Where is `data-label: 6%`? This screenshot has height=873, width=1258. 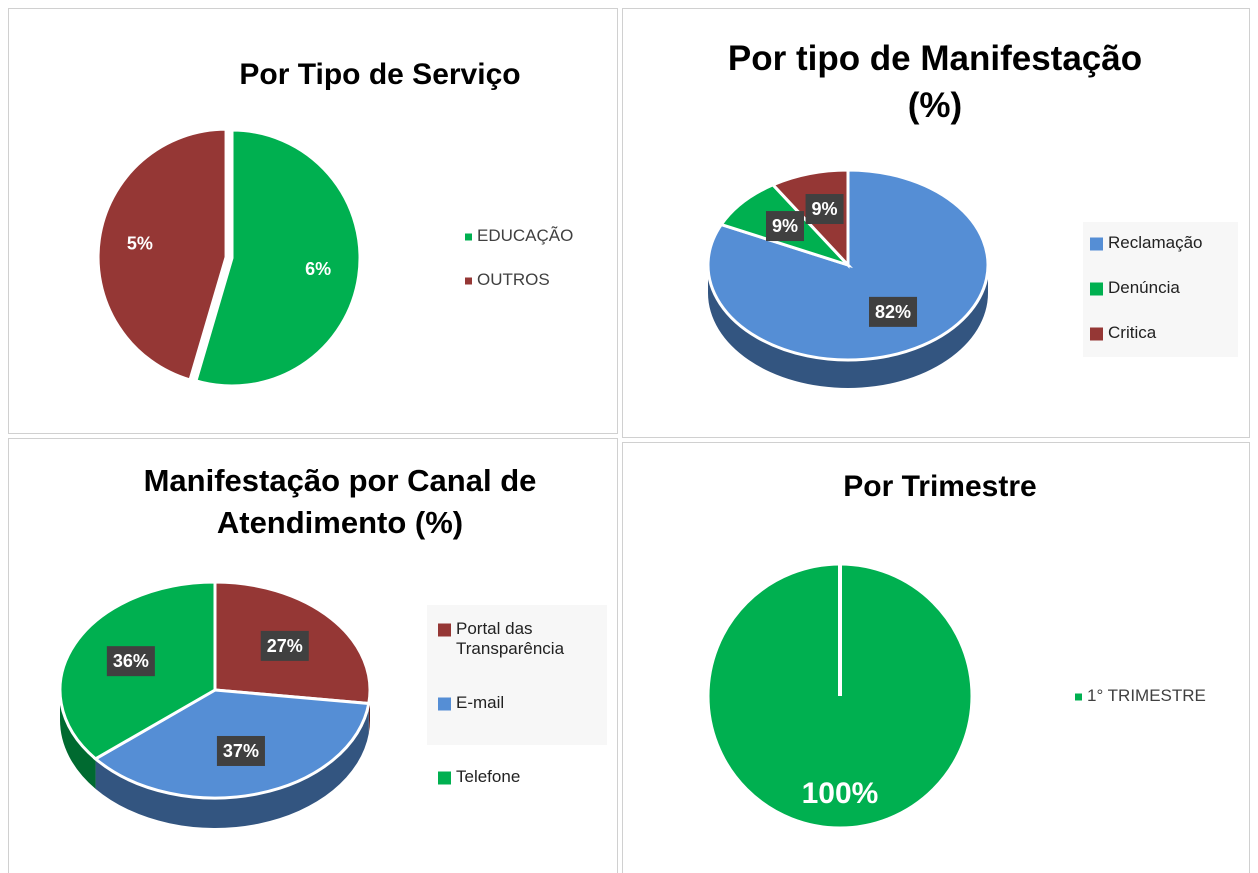
data-label: 6% is located at coordinates (318, 269).